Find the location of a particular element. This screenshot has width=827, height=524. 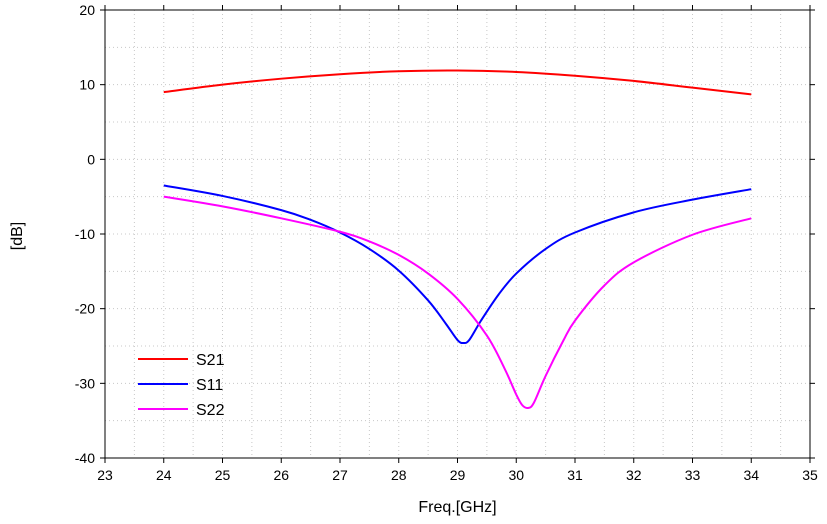

x-tick-label: 26 is located at coordinates (281, 475).